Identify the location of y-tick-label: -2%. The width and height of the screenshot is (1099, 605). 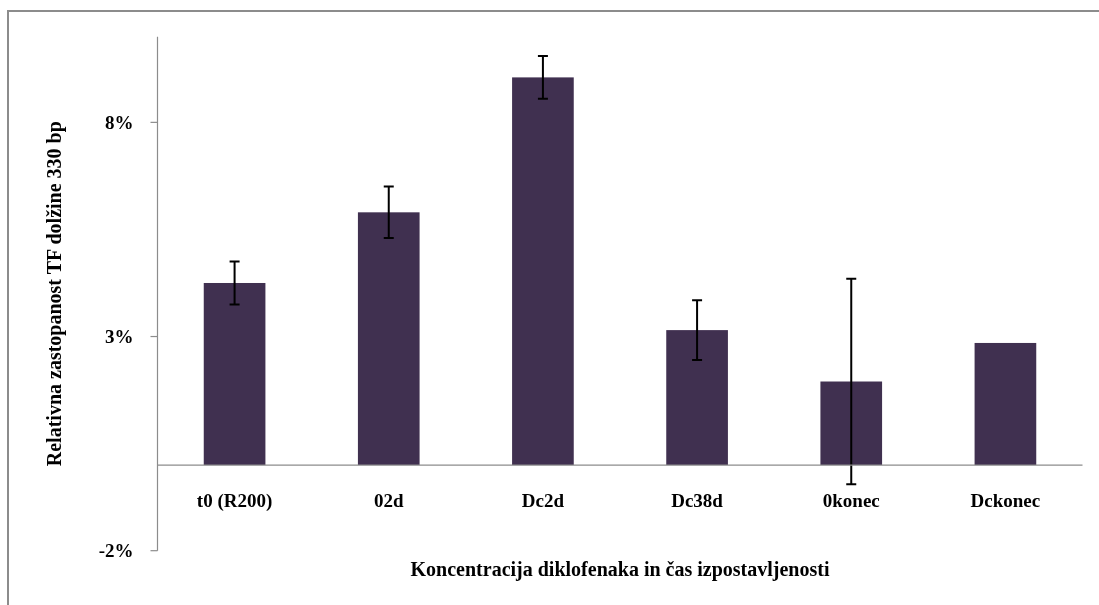
(116, 551).